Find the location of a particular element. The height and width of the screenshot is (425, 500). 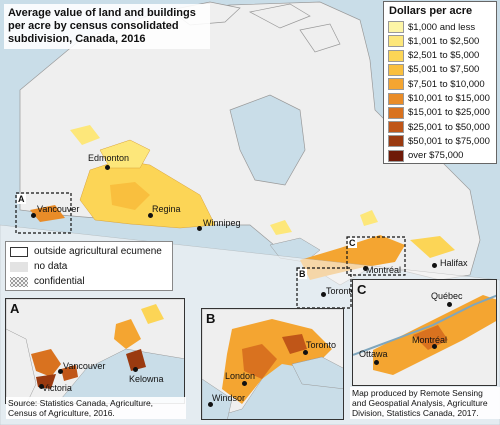

inset-b-label-windsor: Windsor is located at coordinates (229, 398).